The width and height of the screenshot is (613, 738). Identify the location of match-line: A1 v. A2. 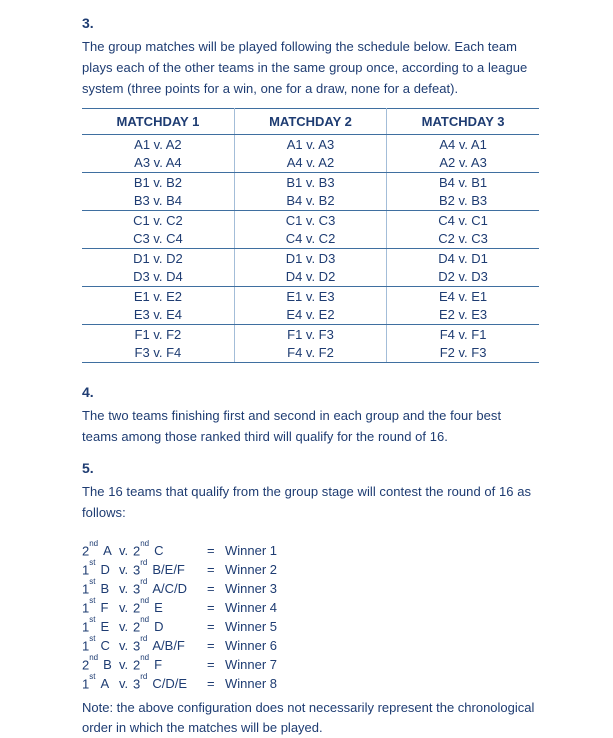
(158, 144).